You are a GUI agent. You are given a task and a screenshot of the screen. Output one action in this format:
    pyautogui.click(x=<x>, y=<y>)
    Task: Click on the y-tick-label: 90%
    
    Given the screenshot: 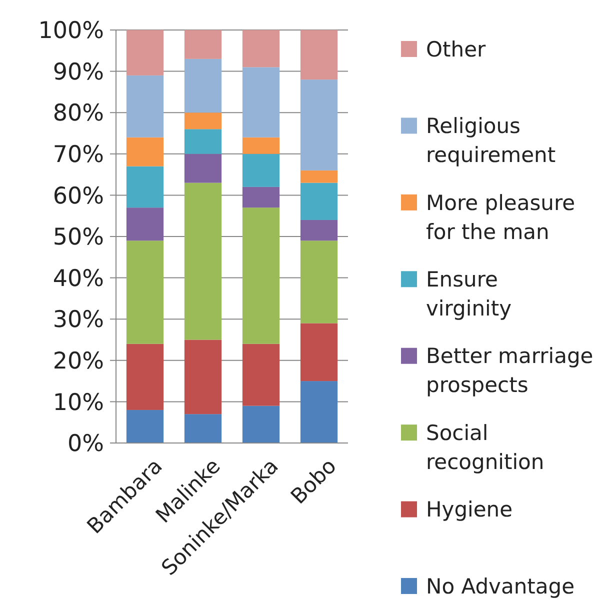 What is the action you would take?
    pyautogui.click(x=78, y=72)
    